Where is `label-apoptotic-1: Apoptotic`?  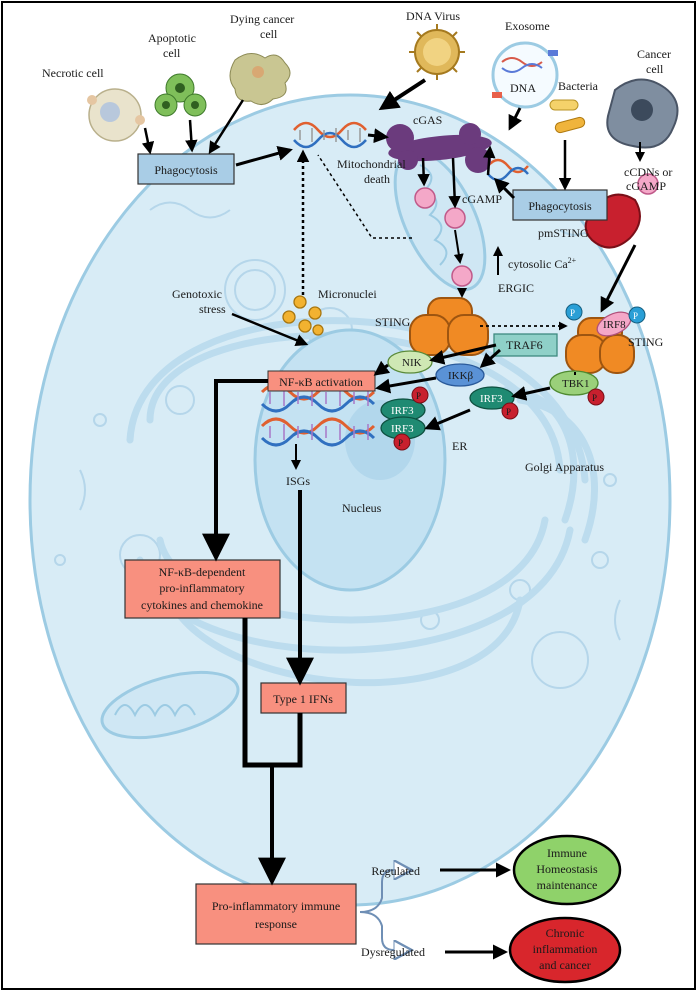
label-apoptotic-1: Apoptotic is located at coordinates (172, 38).